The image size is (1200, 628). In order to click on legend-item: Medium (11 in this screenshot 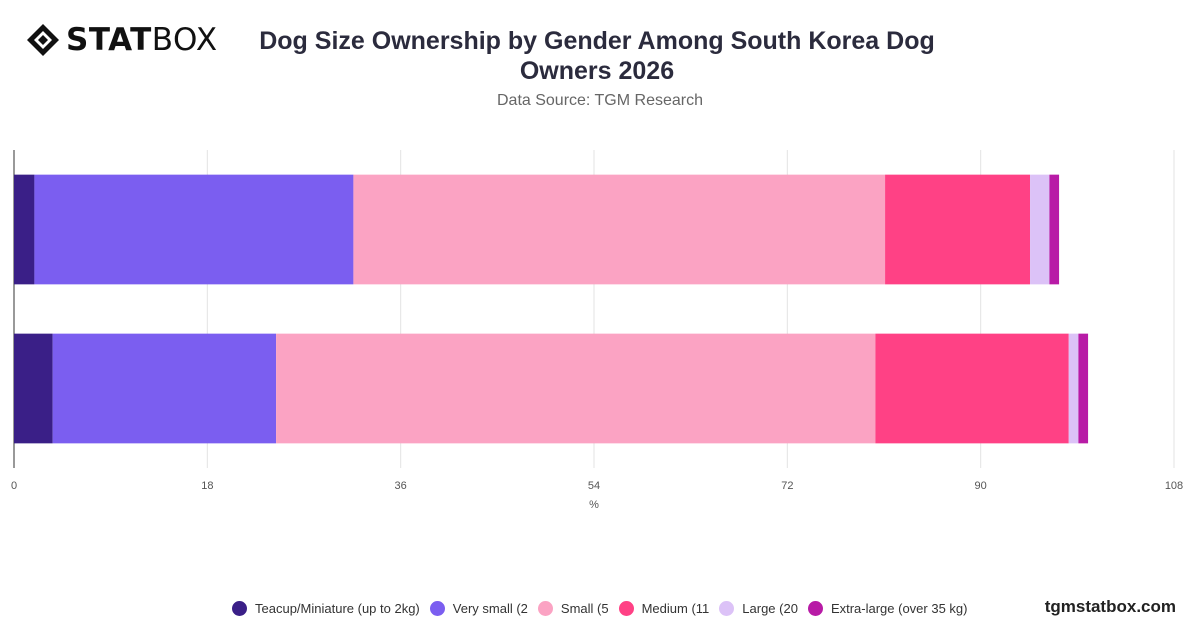, I will do `click(664, 608)`.